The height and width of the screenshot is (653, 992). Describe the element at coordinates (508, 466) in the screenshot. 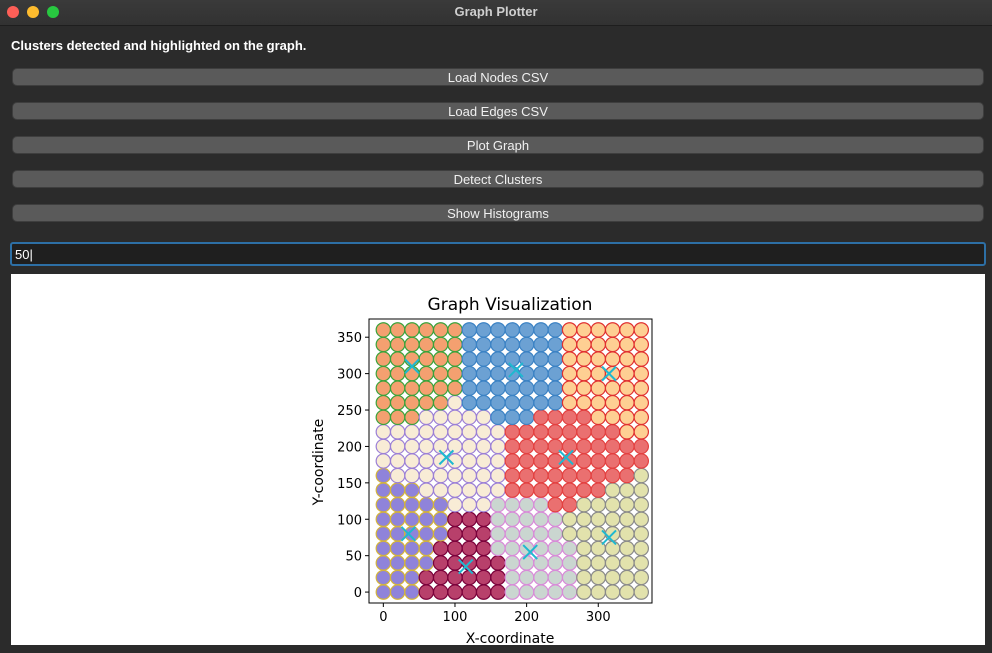

I see `centroid-layer` at that location.